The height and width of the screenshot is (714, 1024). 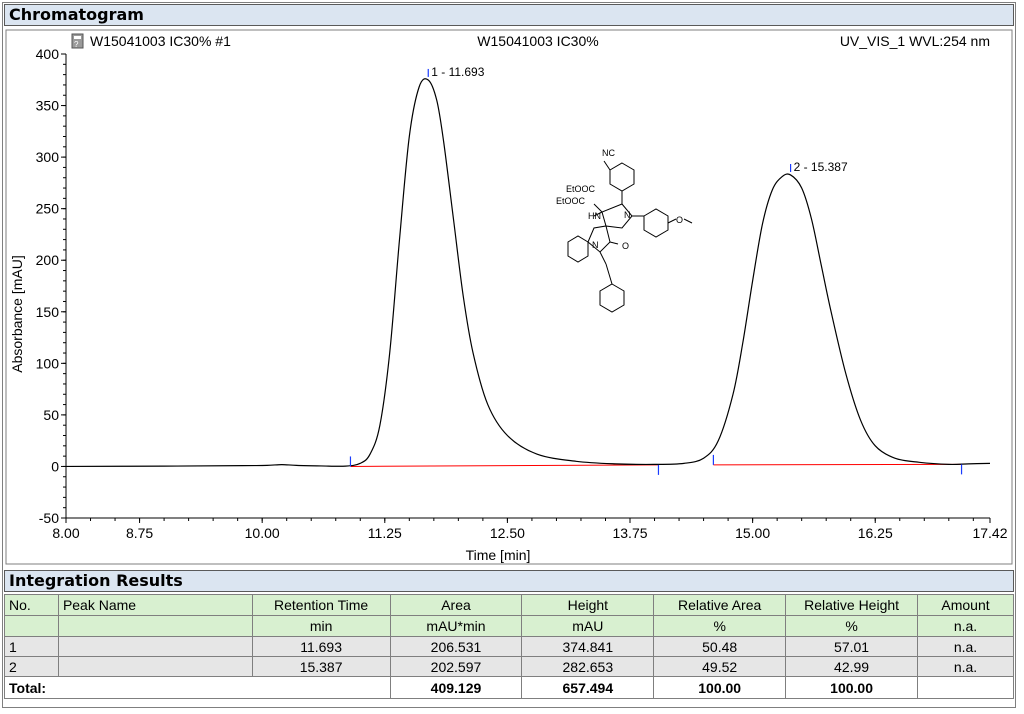 I want to click on total-height: 657.494, so click(x=588, y=687).